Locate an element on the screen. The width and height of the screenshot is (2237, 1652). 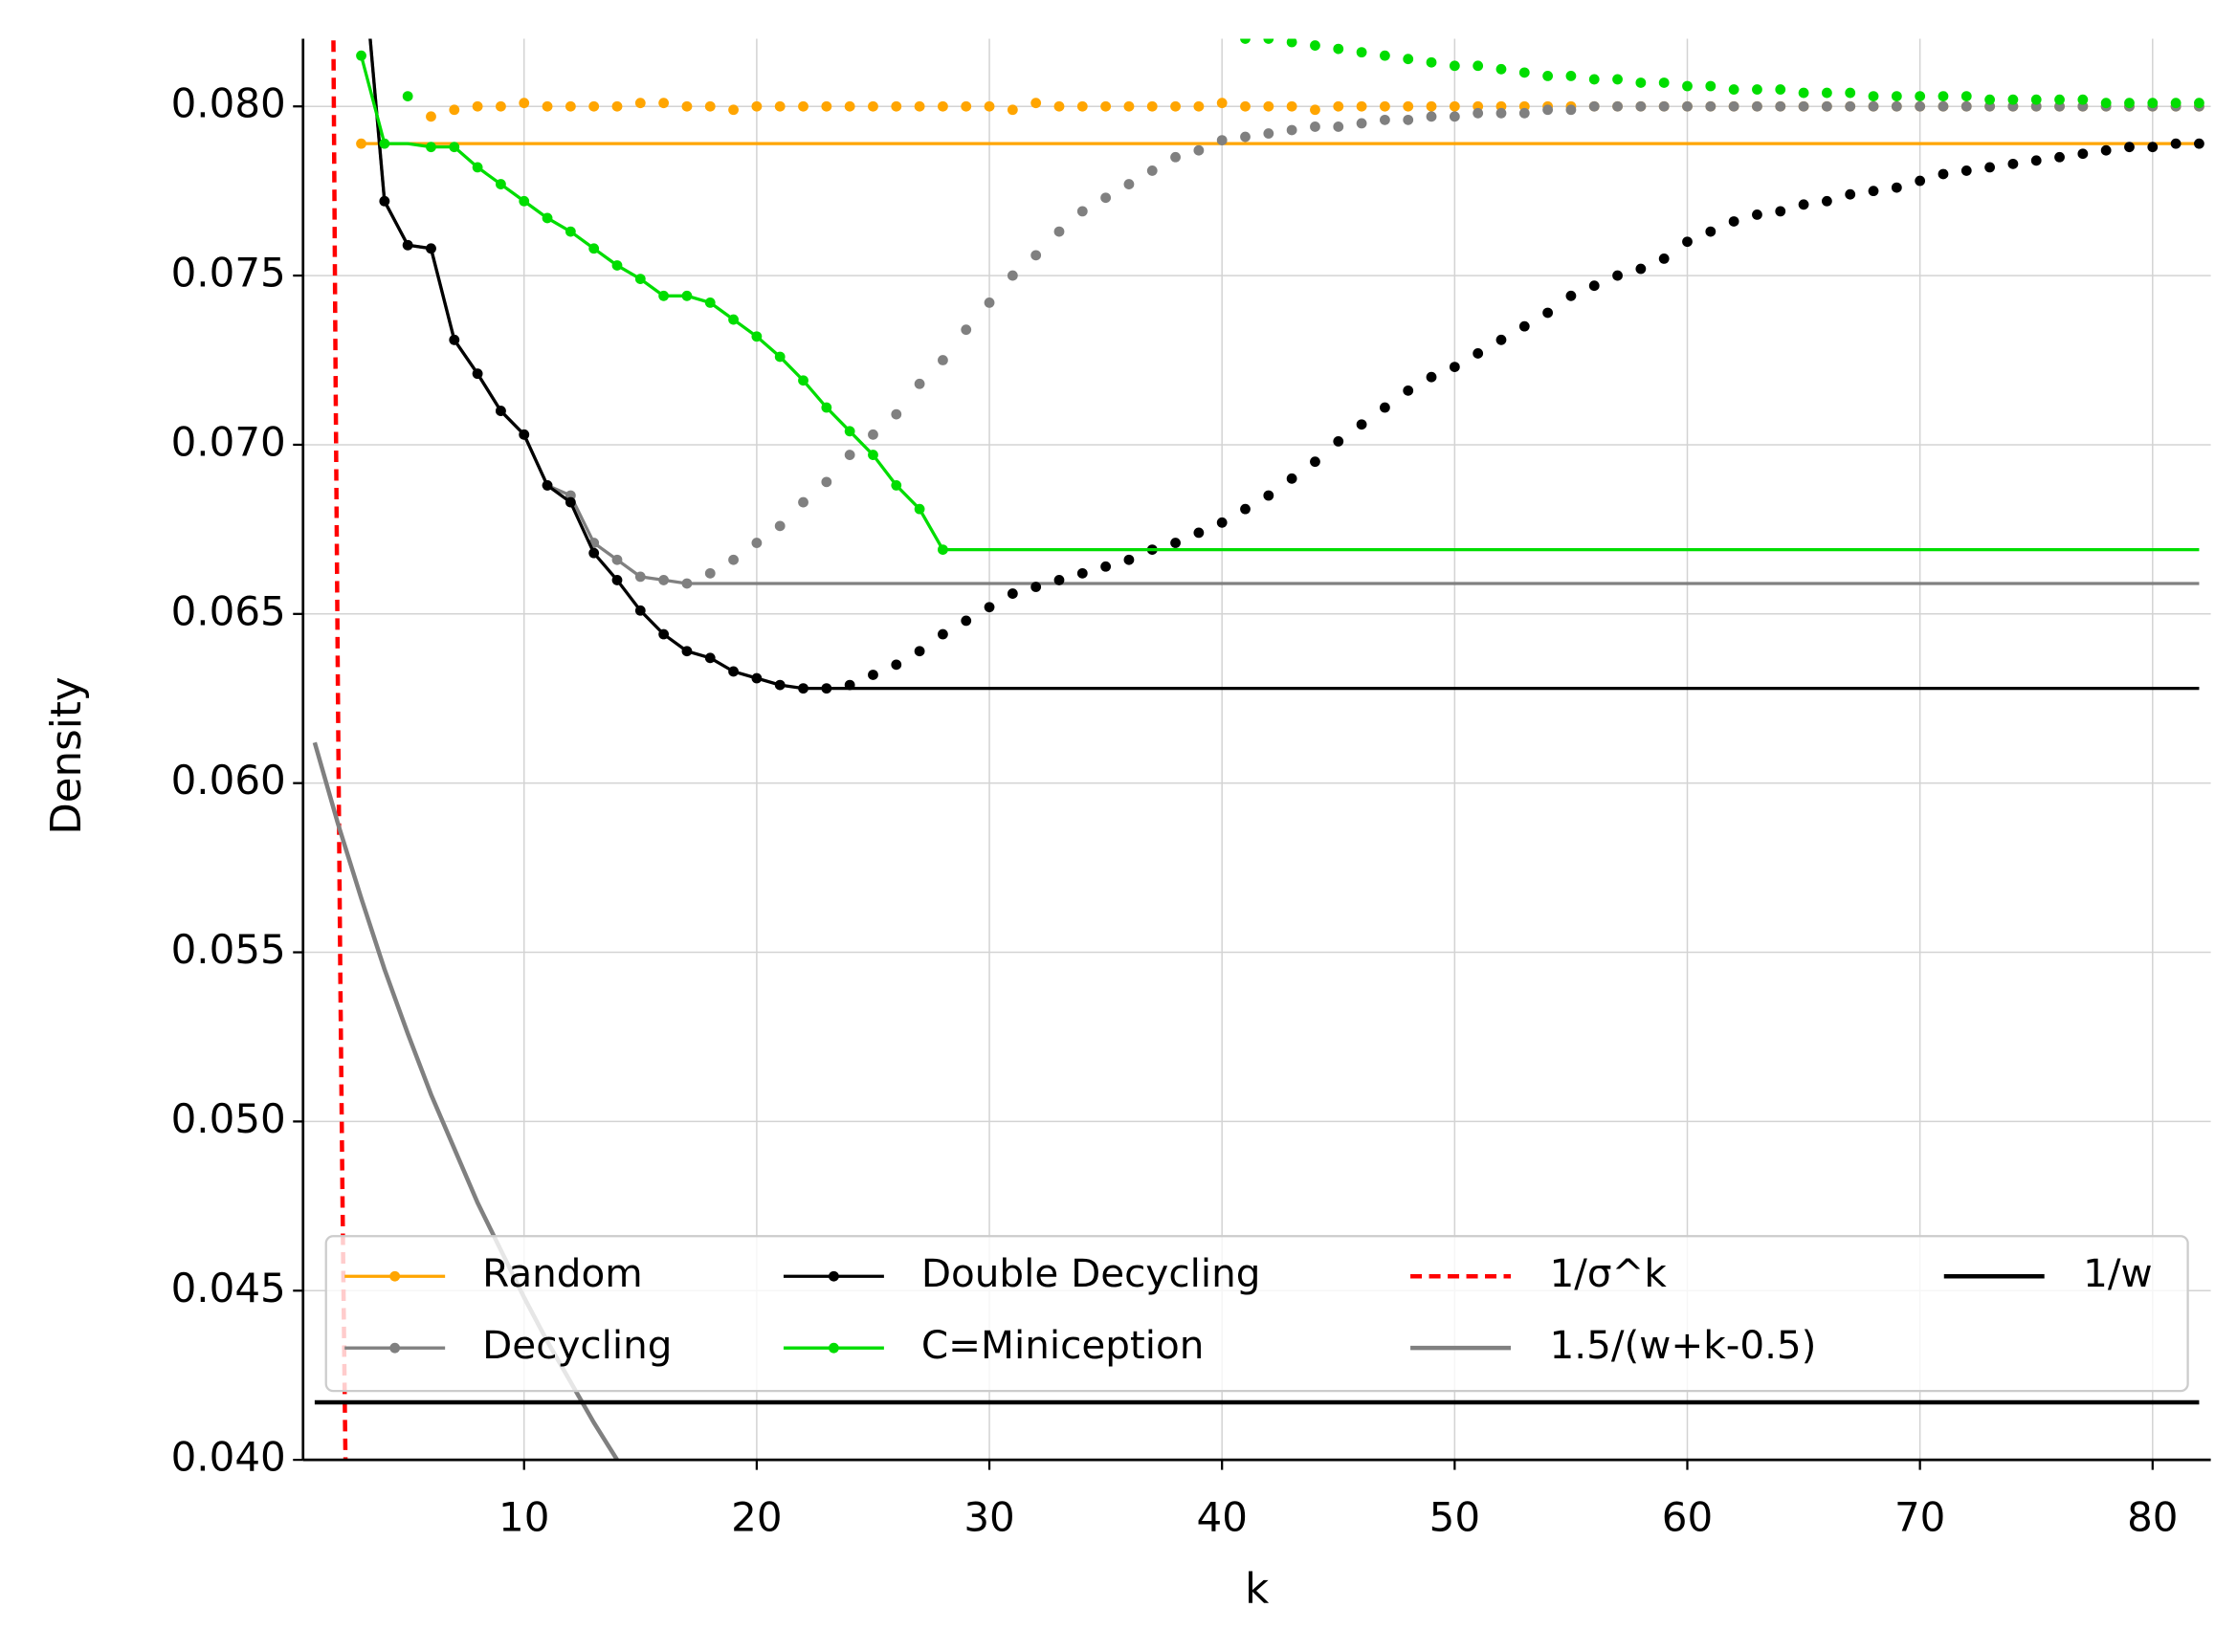
x-tick-label: 40 is located at coordinates (1221, 1517).